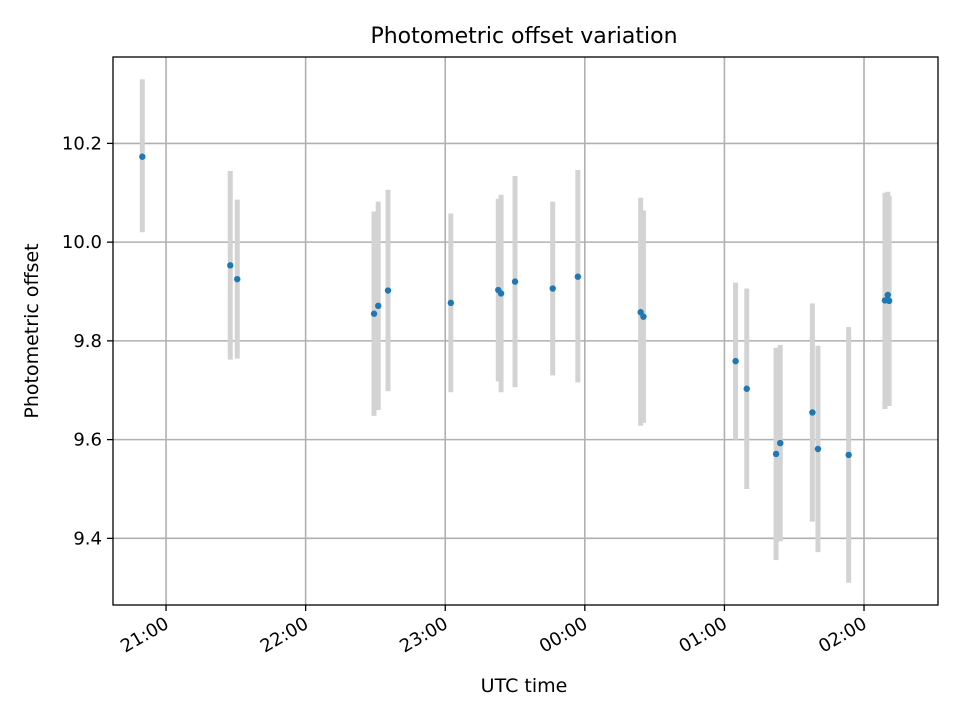 Image resolution: width=960 pixels, height=720 pixels. What do you see at coordinates (87, 538) in the screenshot?
I see `y-tick-label: 9.4` at bounding box center [87, 538].